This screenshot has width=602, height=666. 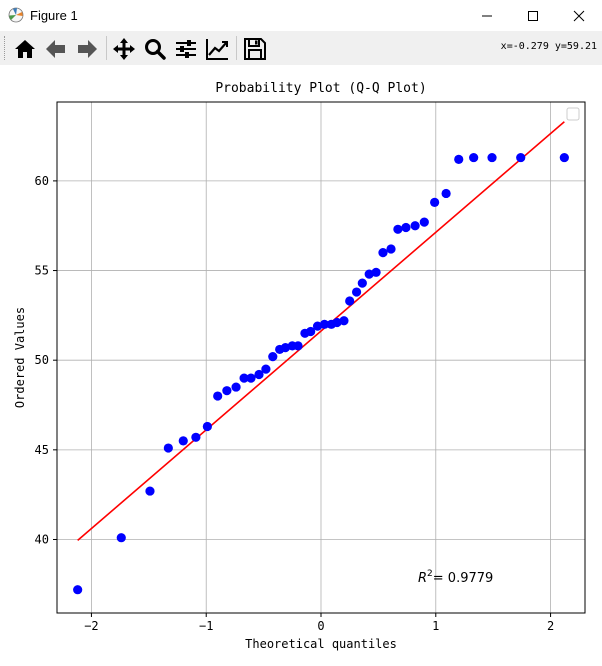 What do you see at coordinates (6, 48) in the screenshot?
I see `toolbar-grip` at bounding box center [6, 48].